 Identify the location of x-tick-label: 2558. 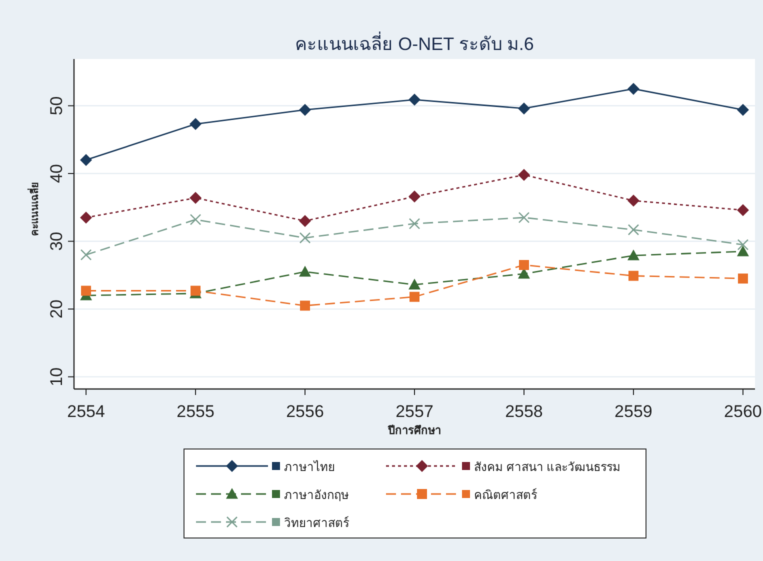
(524, 411).